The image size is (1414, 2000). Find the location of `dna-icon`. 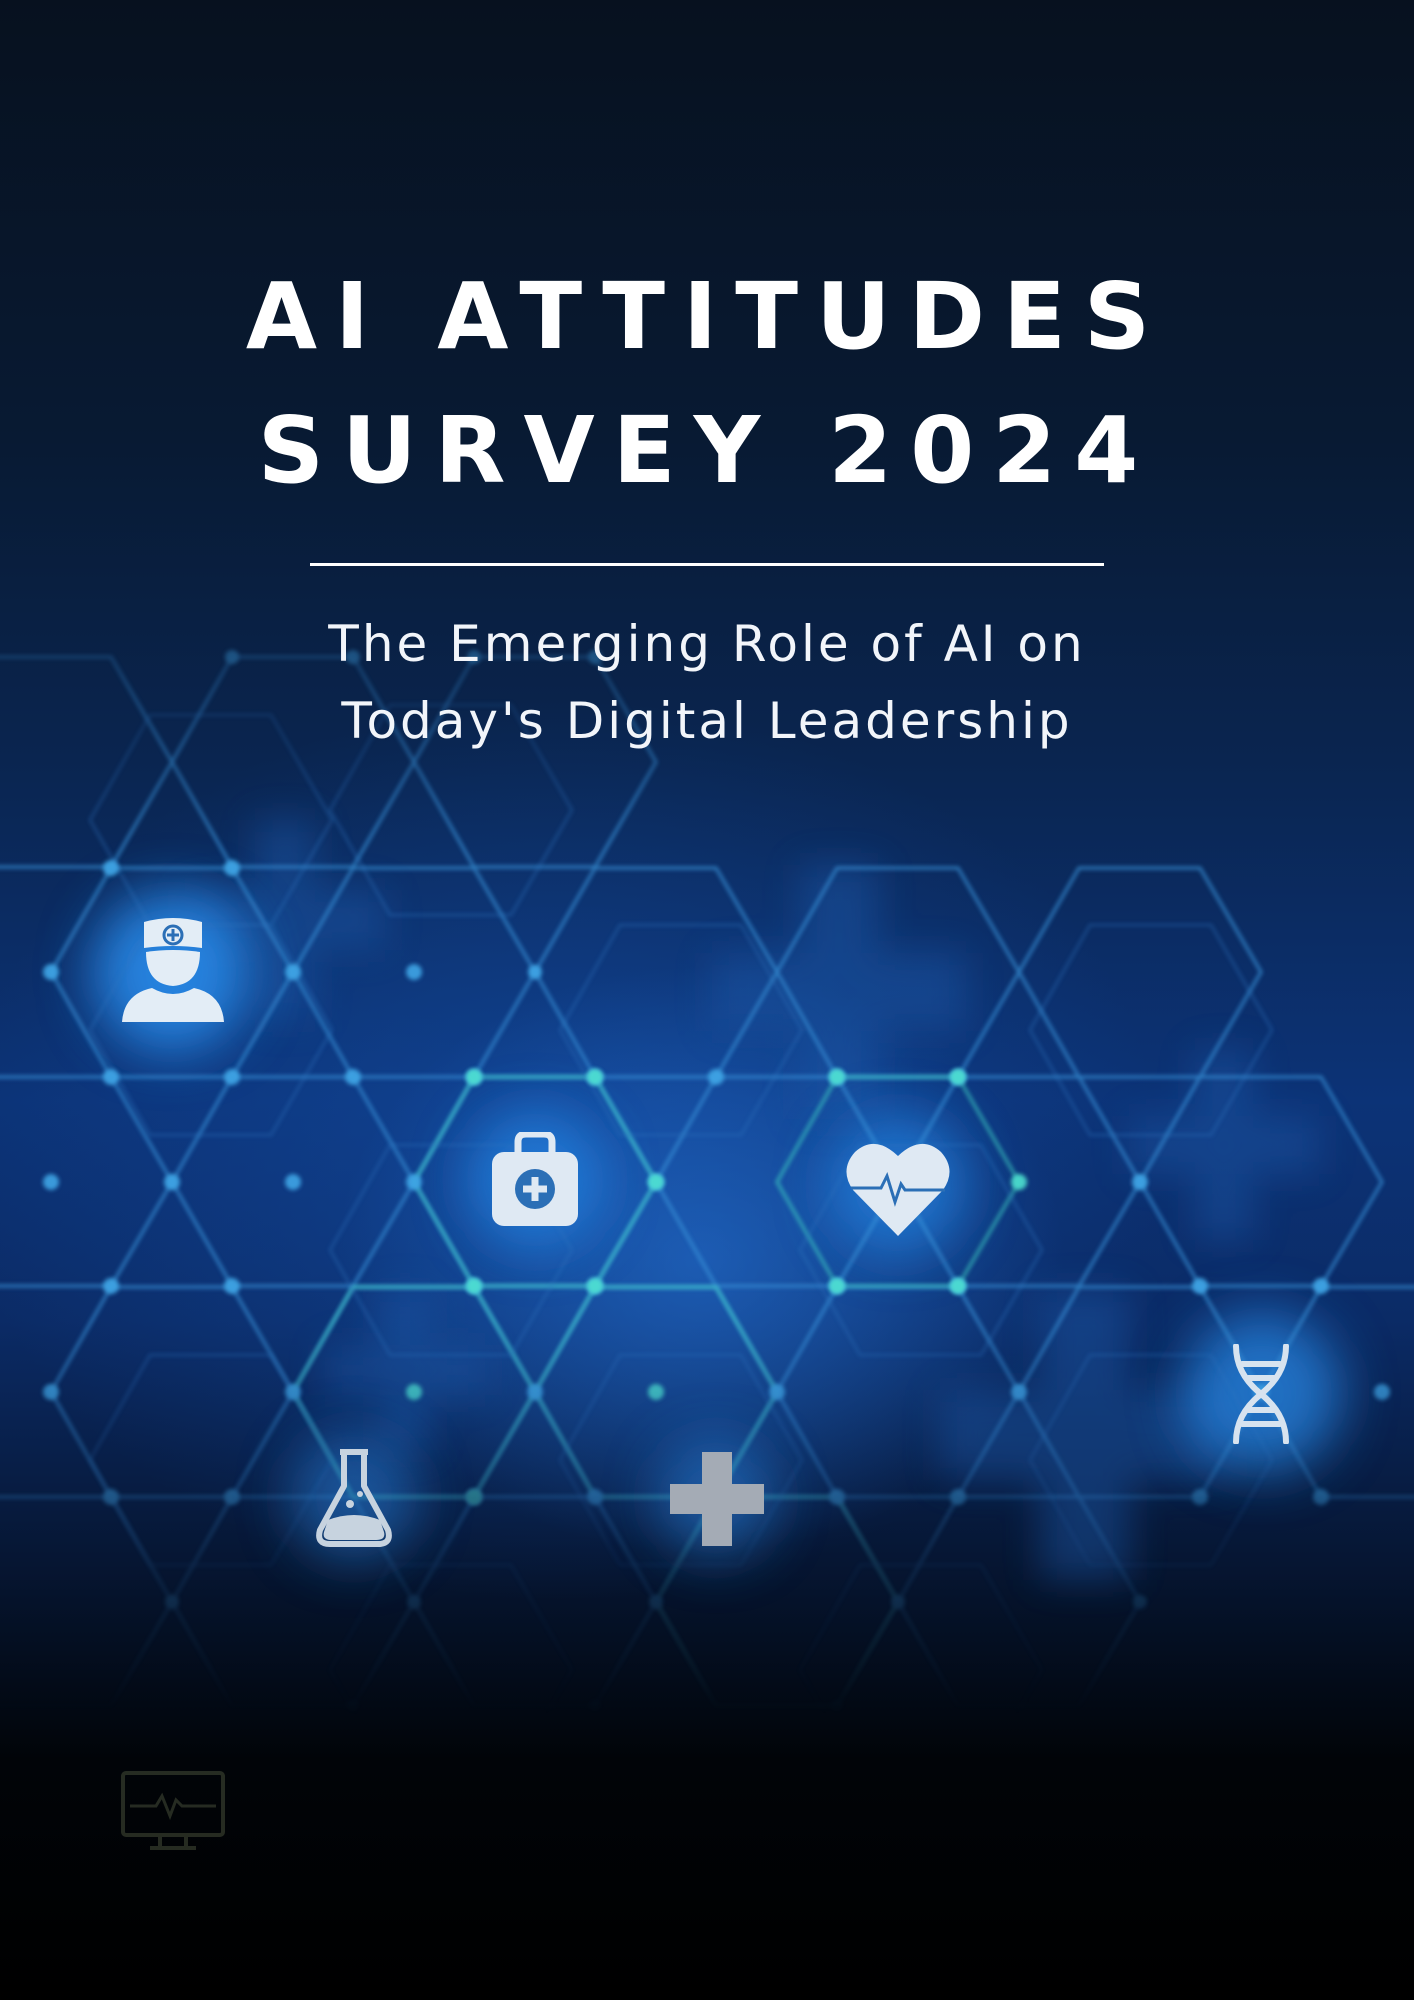

dna-icon is located at coordinates (1261, 1394).